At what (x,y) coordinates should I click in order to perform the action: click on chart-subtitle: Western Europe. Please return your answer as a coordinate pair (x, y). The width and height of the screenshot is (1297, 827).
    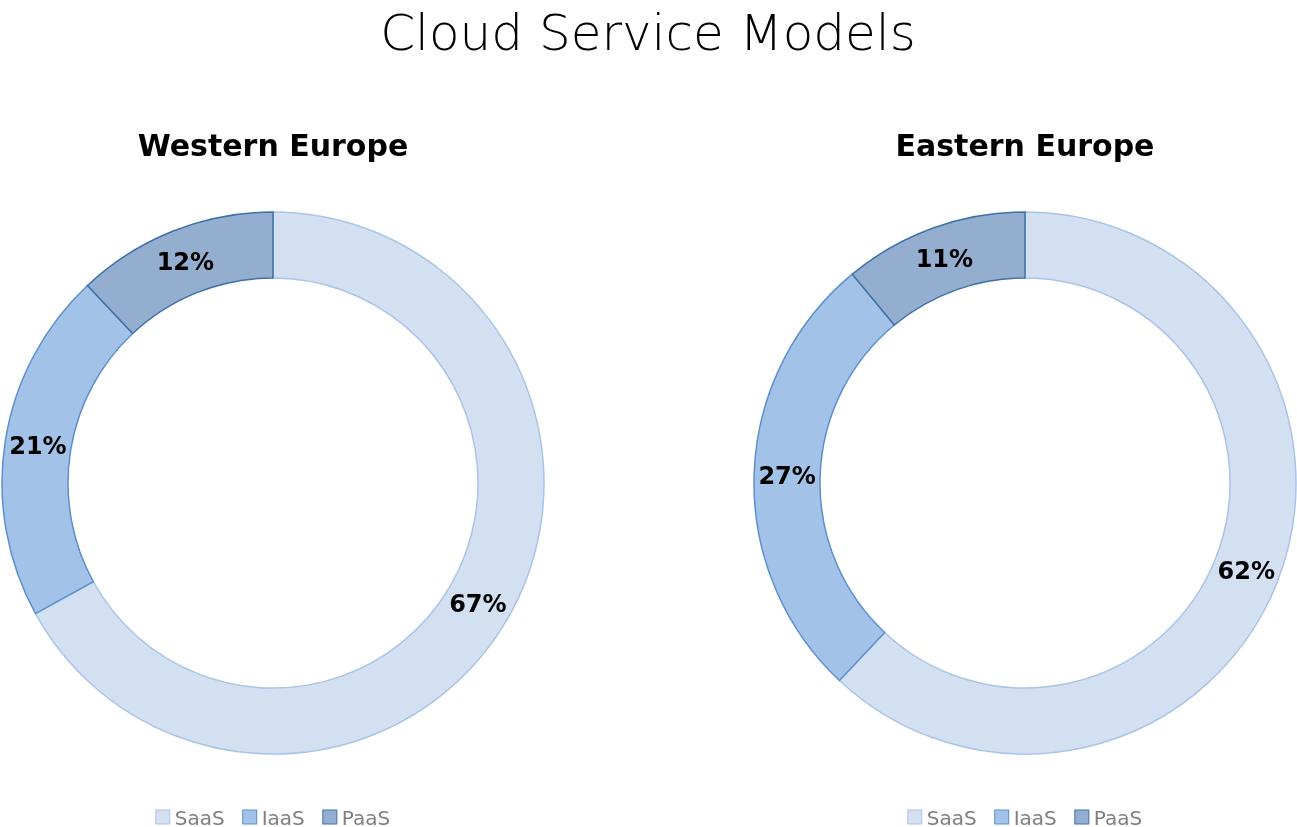
    Looking at the image, I should click on (273, 145).